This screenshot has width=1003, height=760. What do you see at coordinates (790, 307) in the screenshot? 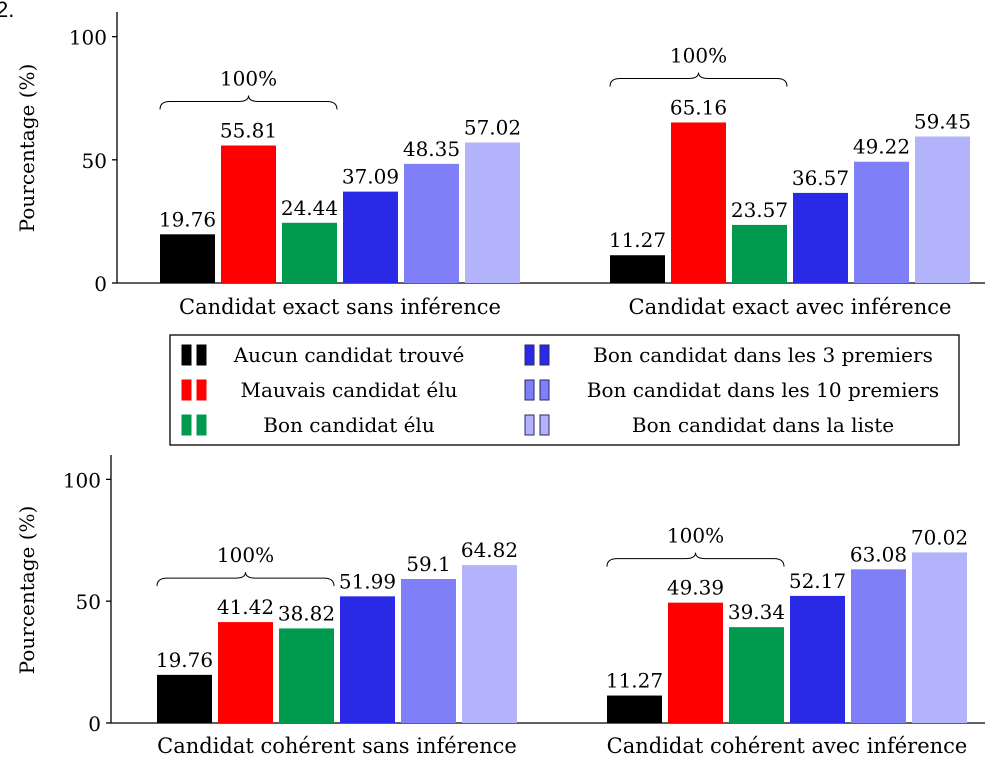
I see `category-label: Candidat exact avec inférence` at bounding box center [790, 307].